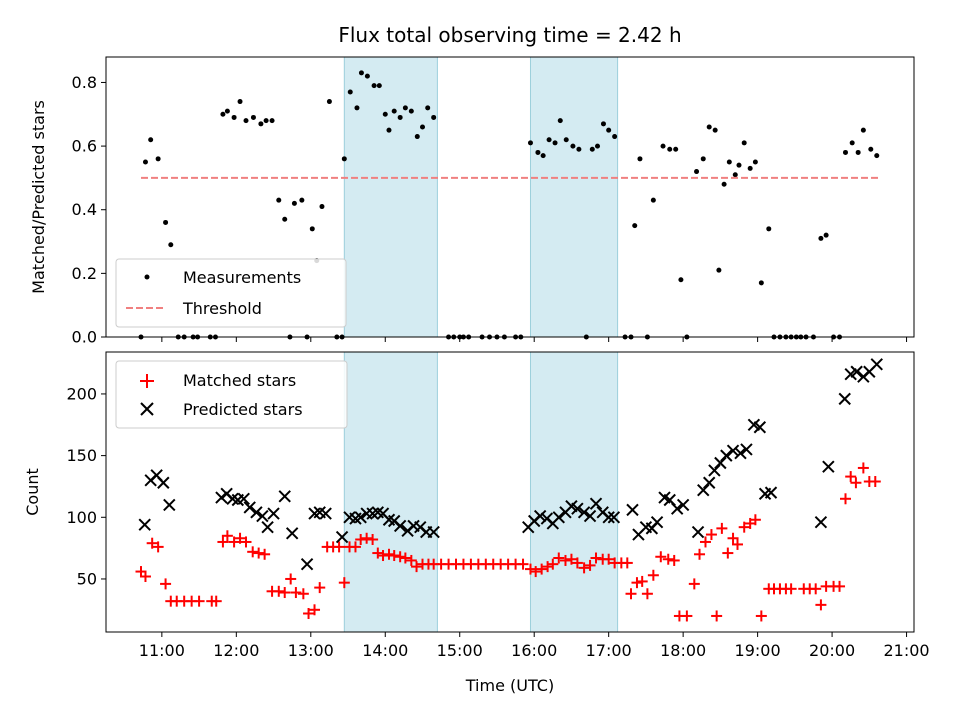 The height and width of the screenshot is (720, 960). I want to click on bottom-y-ticks: 50 100 150 200, so click(86, 486).